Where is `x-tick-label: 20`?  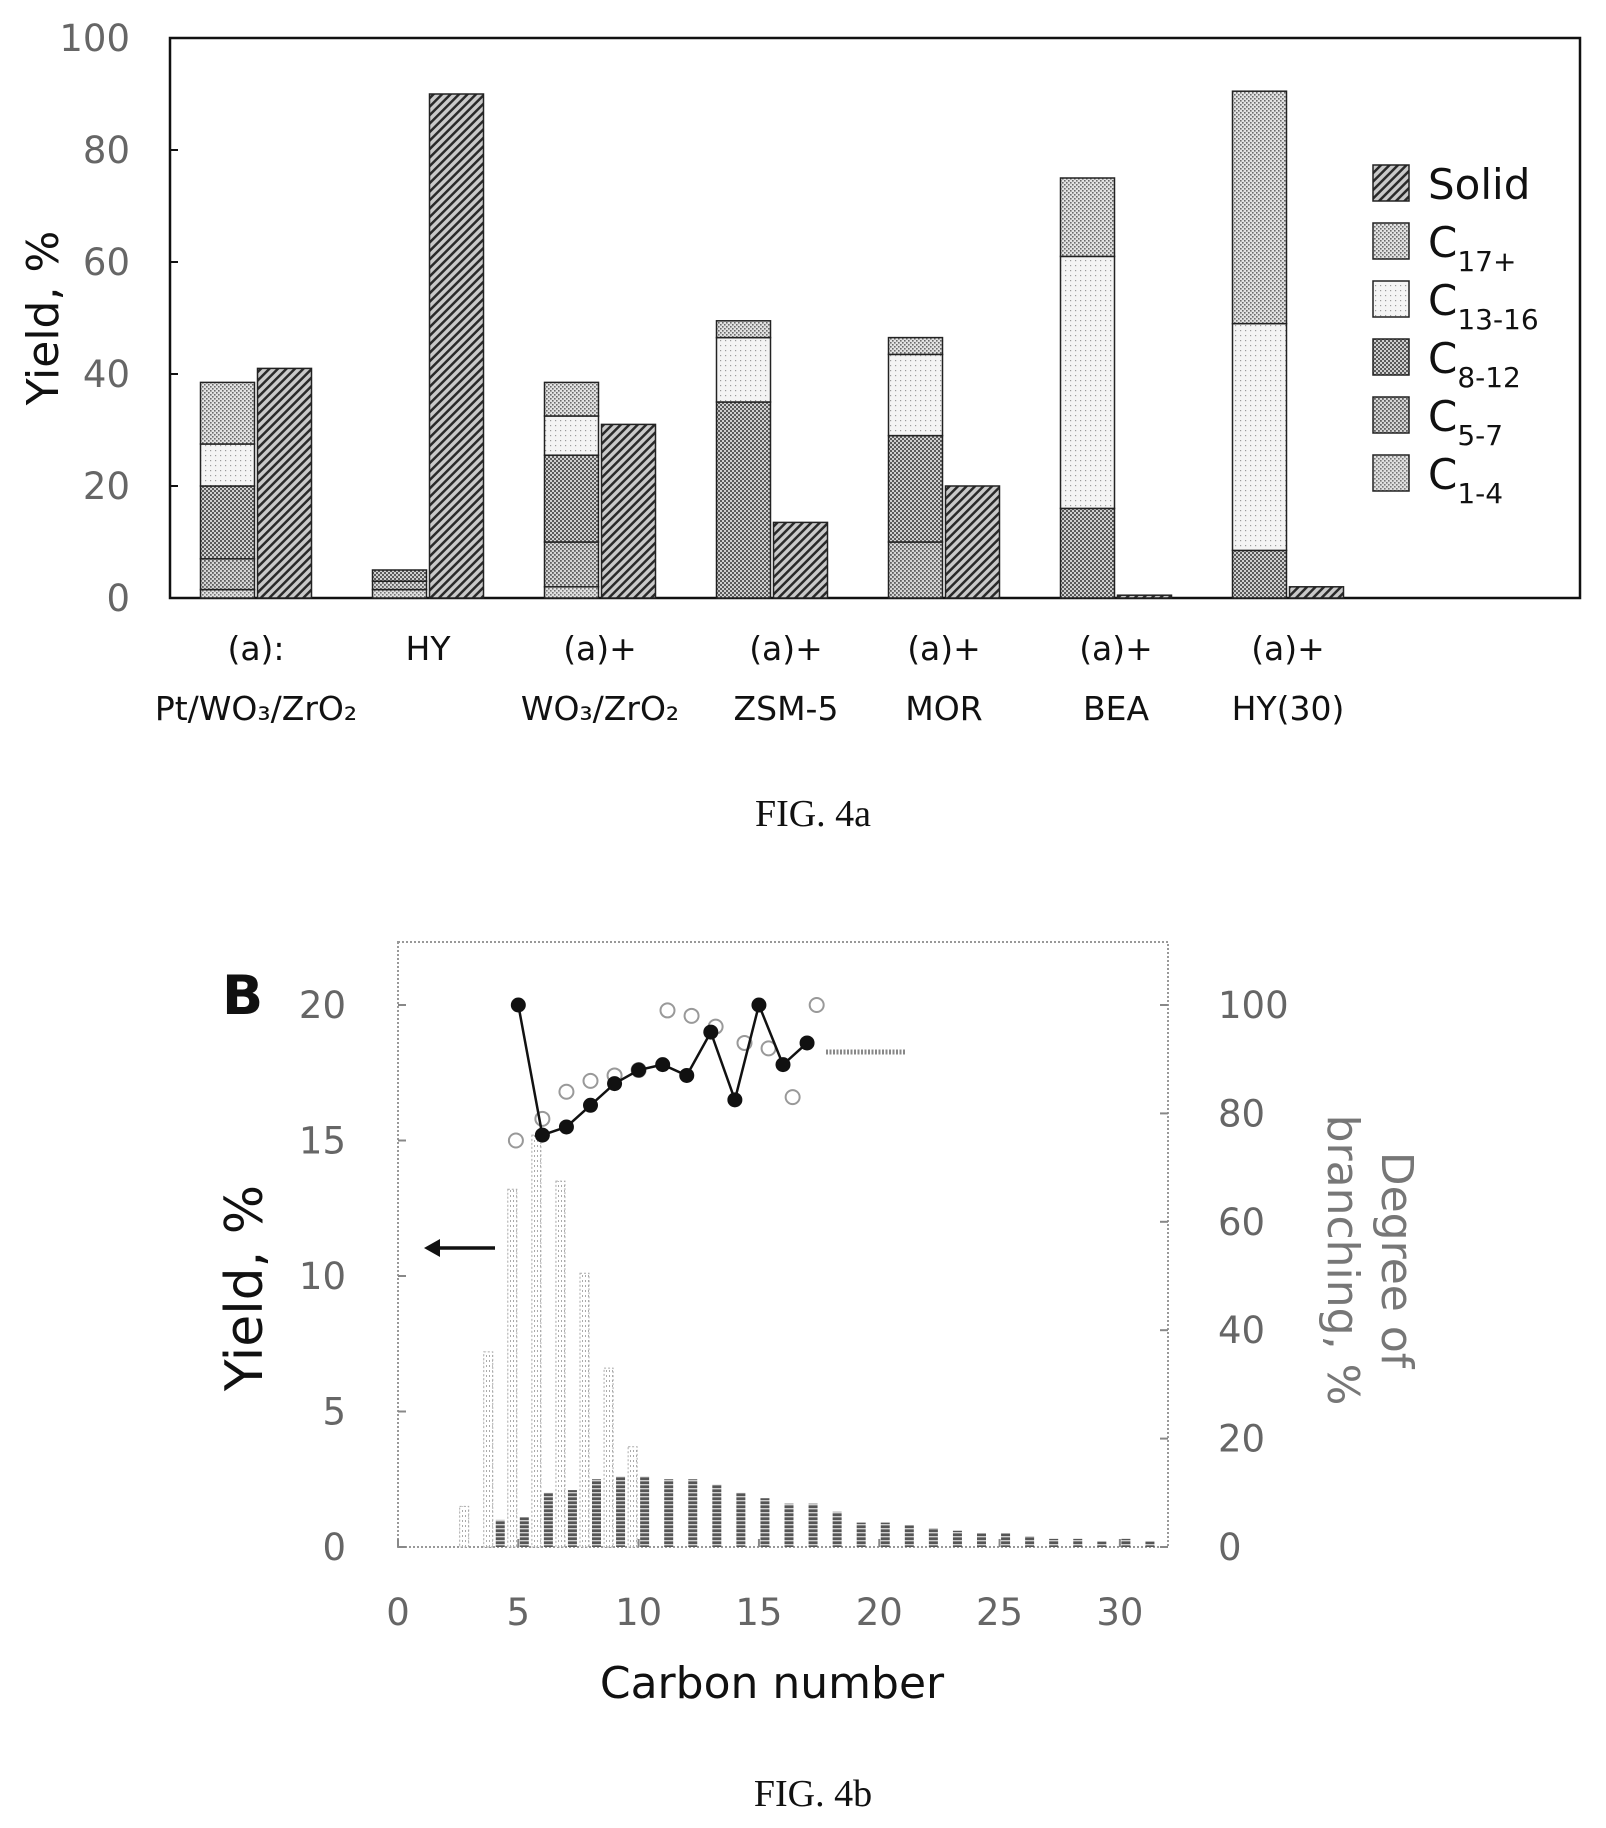 x-tick-label: 20 is located at coordinates (879, 1612).